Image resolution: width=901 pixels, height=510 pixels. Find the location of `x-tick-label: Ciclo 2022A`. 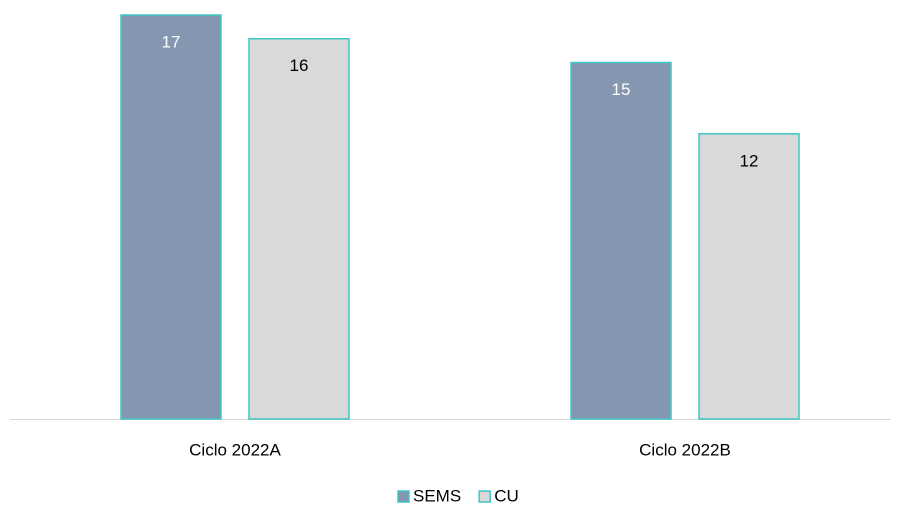

x-tick-label: Ciclo 2022A is located at coordinates (235, 449).